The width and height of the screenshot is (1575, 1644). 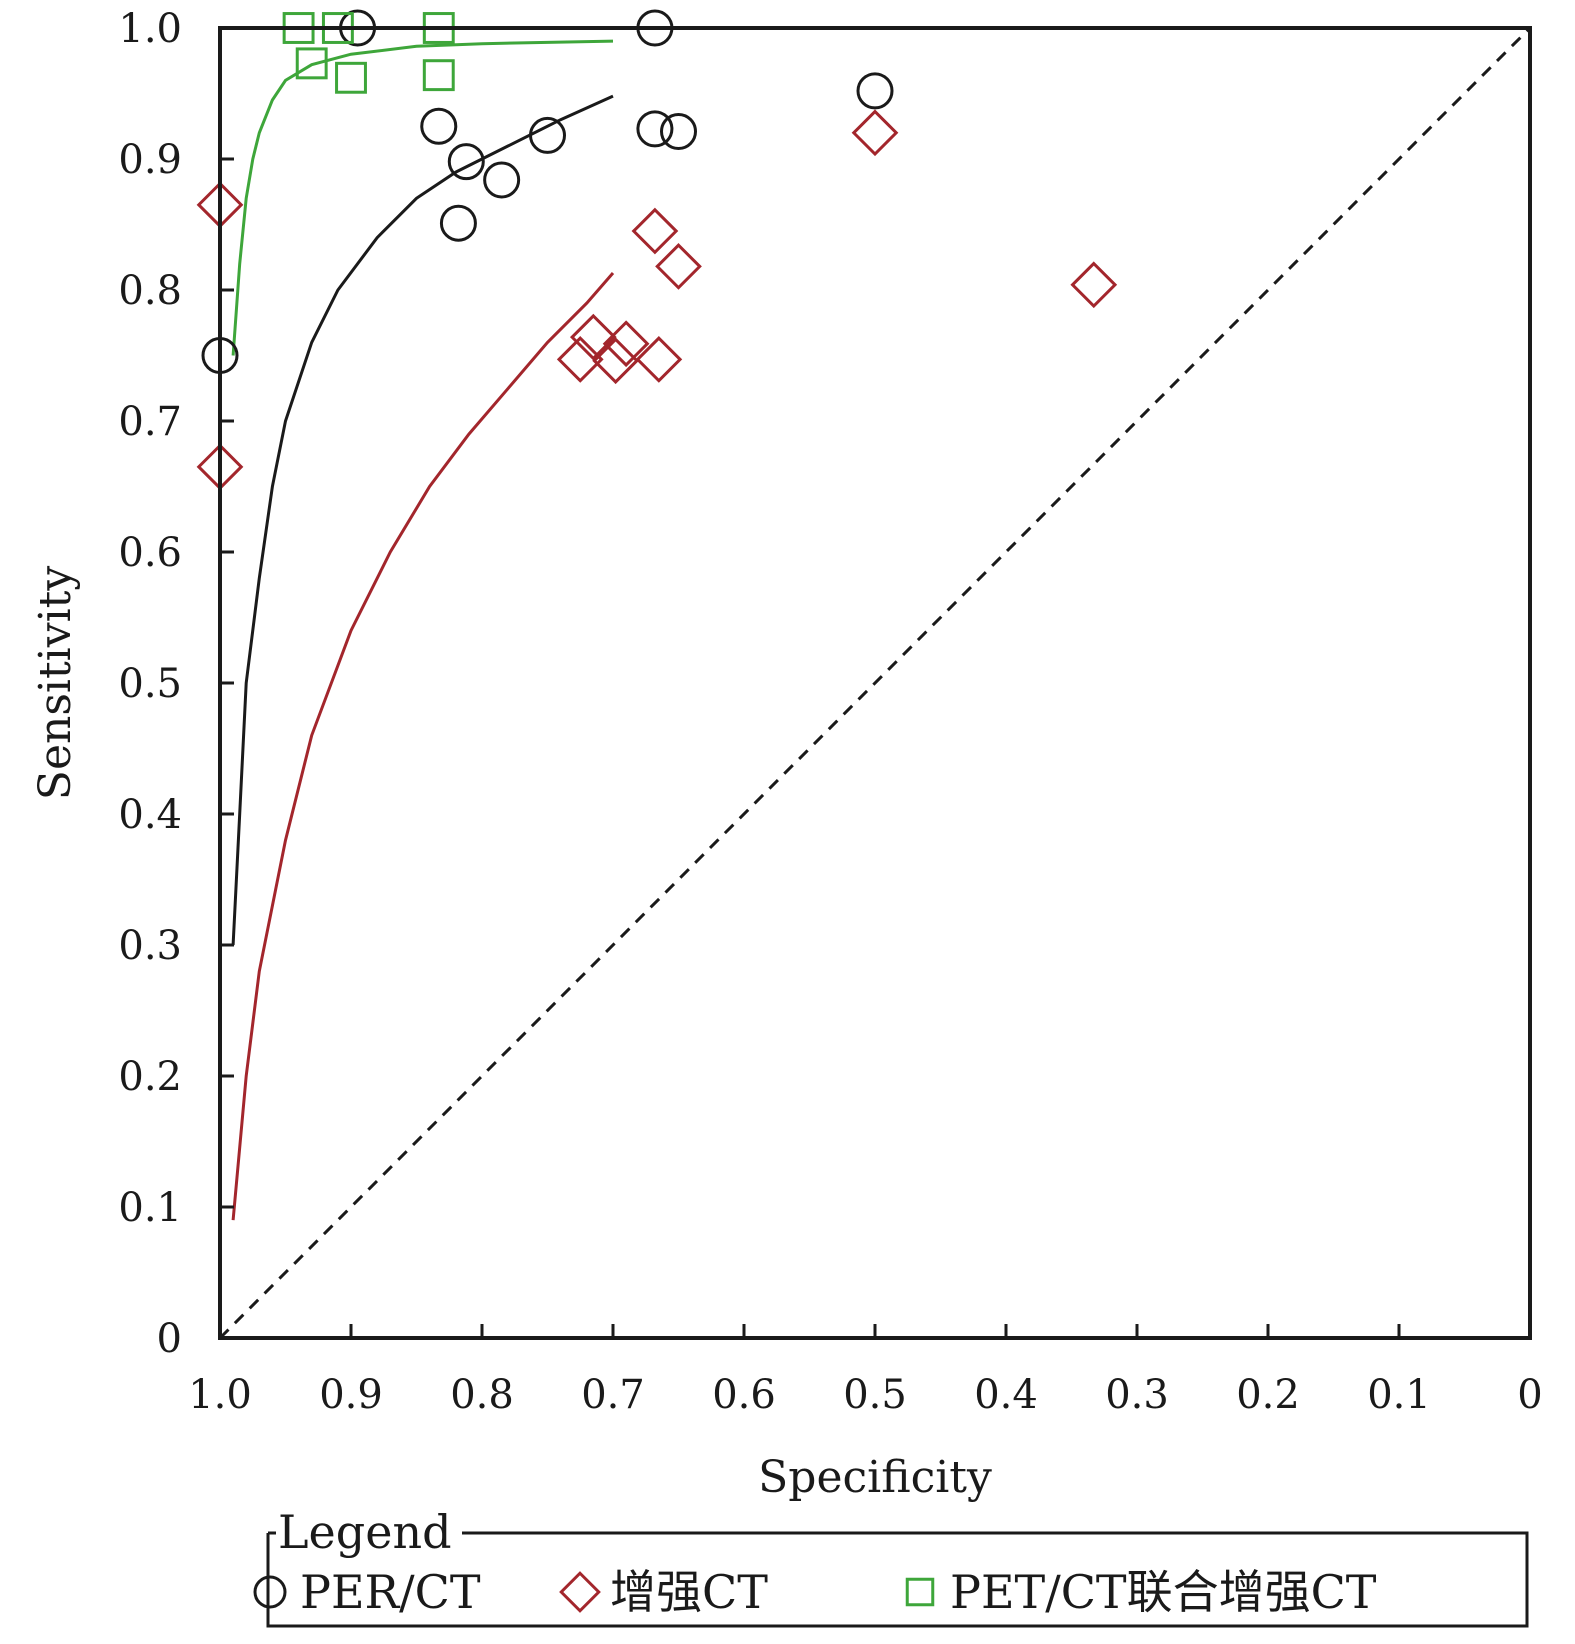 I want to click on x-tick-label: 0.2, so click(x=1268, y=1395).